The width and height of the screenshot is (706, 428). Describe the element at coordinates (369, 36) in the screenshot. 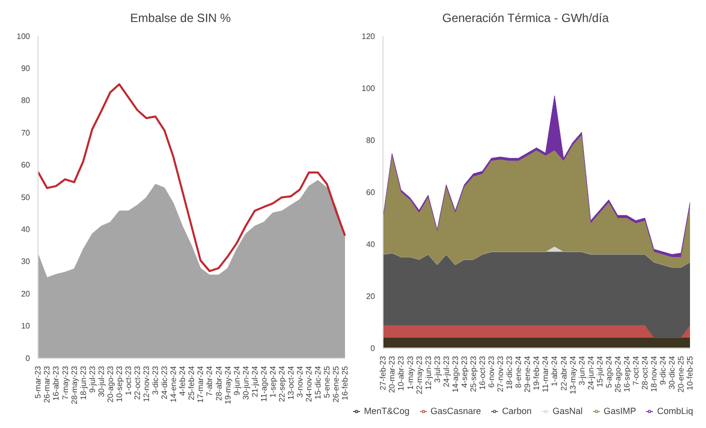

I see `y-tick-label: 120` at that location.